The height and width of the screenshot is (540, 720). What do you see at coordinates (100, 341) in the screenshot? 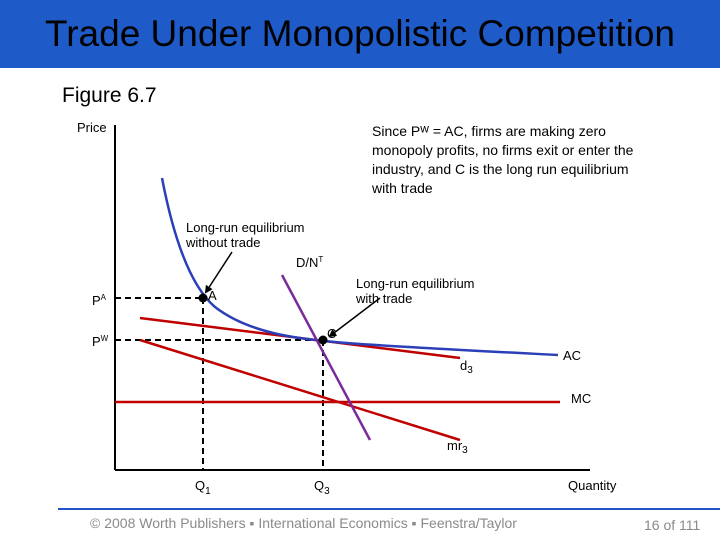
I see `pw-label: PW` at bounding box center [100, 341].